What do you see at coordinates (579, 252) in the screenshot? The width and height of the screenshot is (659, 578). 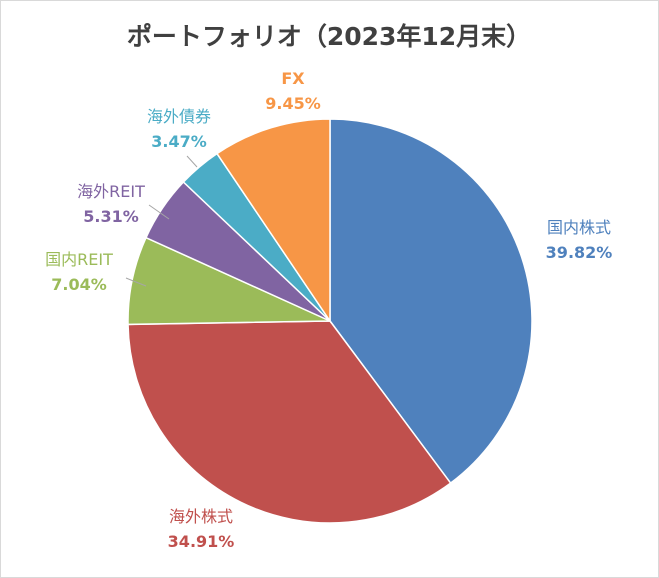 I see `slice-label-value-1: 39.82%` at bounding box center [579, 252].